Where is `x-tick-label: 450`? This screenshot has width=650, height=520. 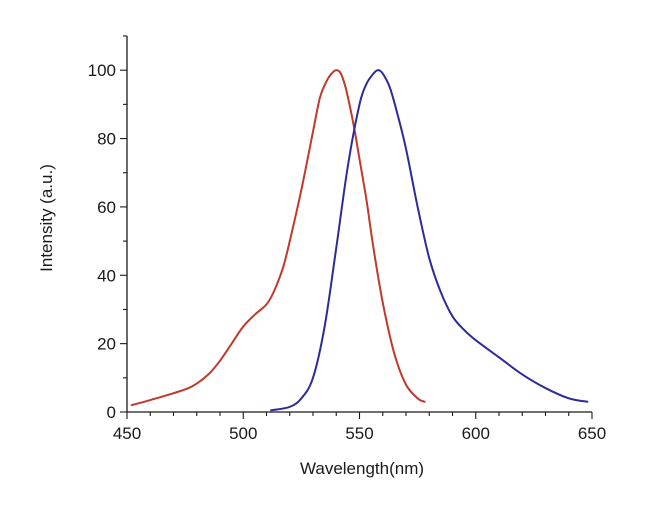 x-tick-label: 450 is located at coordinates (127, 433).